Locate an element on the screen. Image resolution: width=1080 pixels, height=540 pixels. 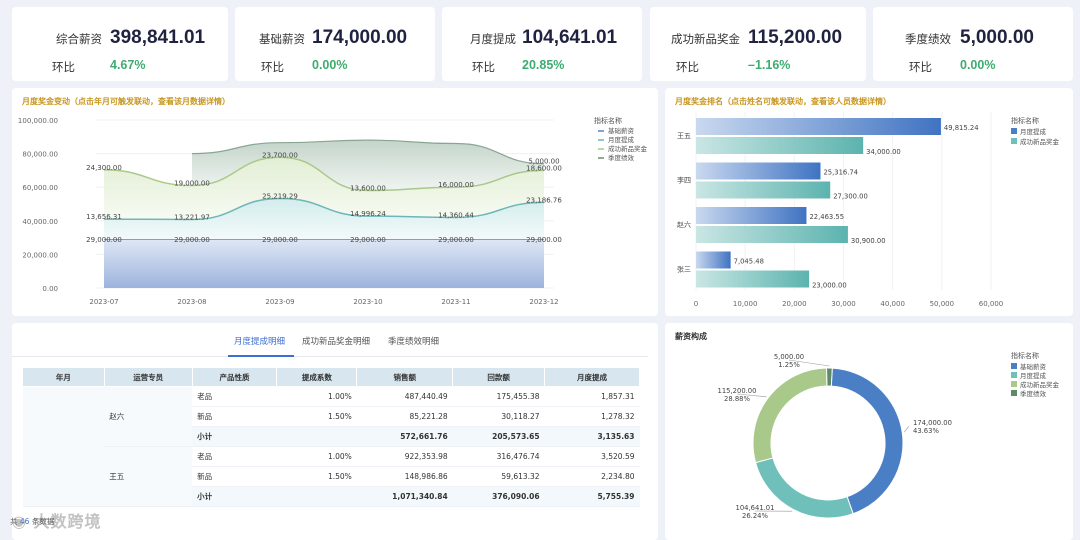
kpi-value: 174,000.00 is located at coordinates (360, 37).